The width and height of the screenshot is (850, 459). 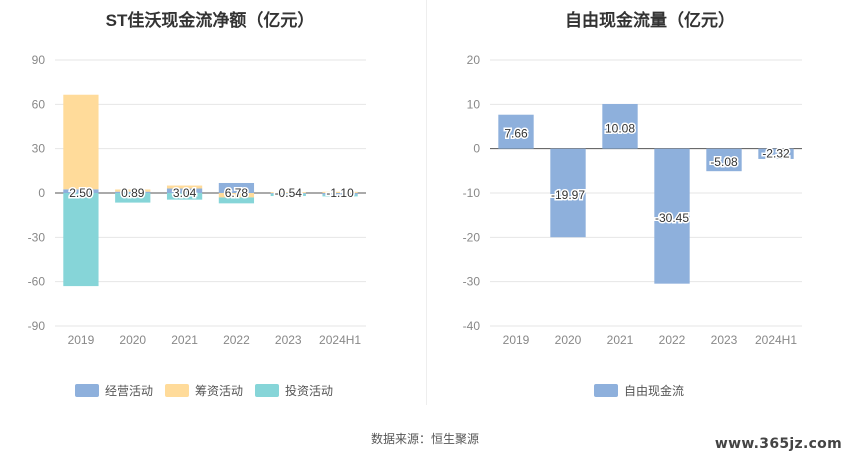 I want to click on data-label: -19.97, so click(x=568, y=195).